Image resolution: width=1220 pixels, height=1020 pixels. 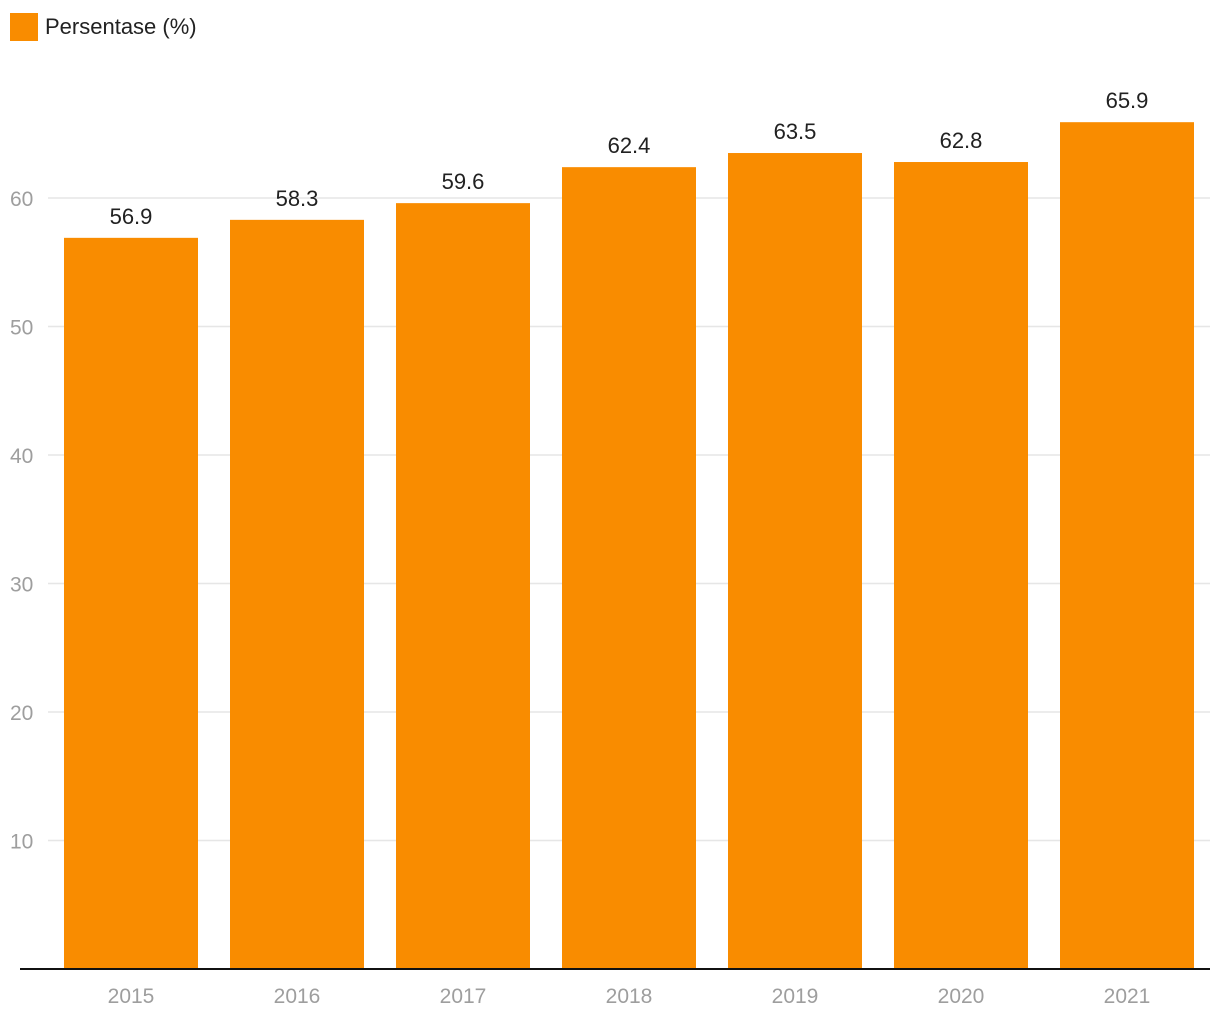 I want to click on x-tick-label-2016: 2016, so click(x=297, y=996).